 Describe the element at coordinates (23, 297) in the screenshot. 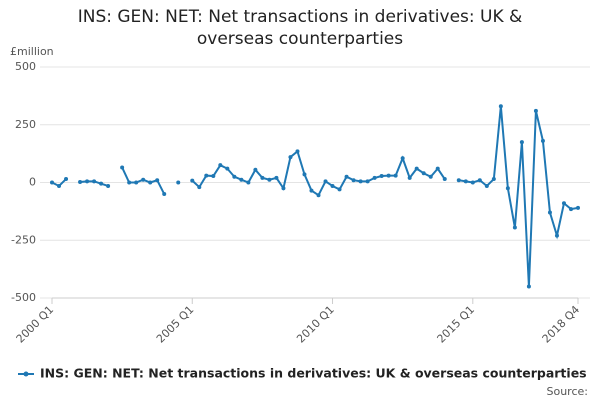

I see `y-tick-label: -500` at that location.